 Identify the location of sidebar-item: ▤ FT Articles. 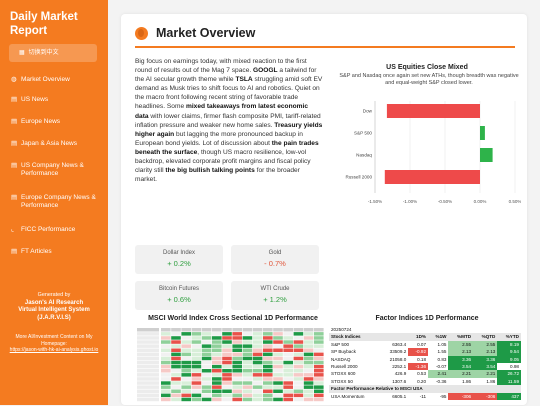
(29, 252).